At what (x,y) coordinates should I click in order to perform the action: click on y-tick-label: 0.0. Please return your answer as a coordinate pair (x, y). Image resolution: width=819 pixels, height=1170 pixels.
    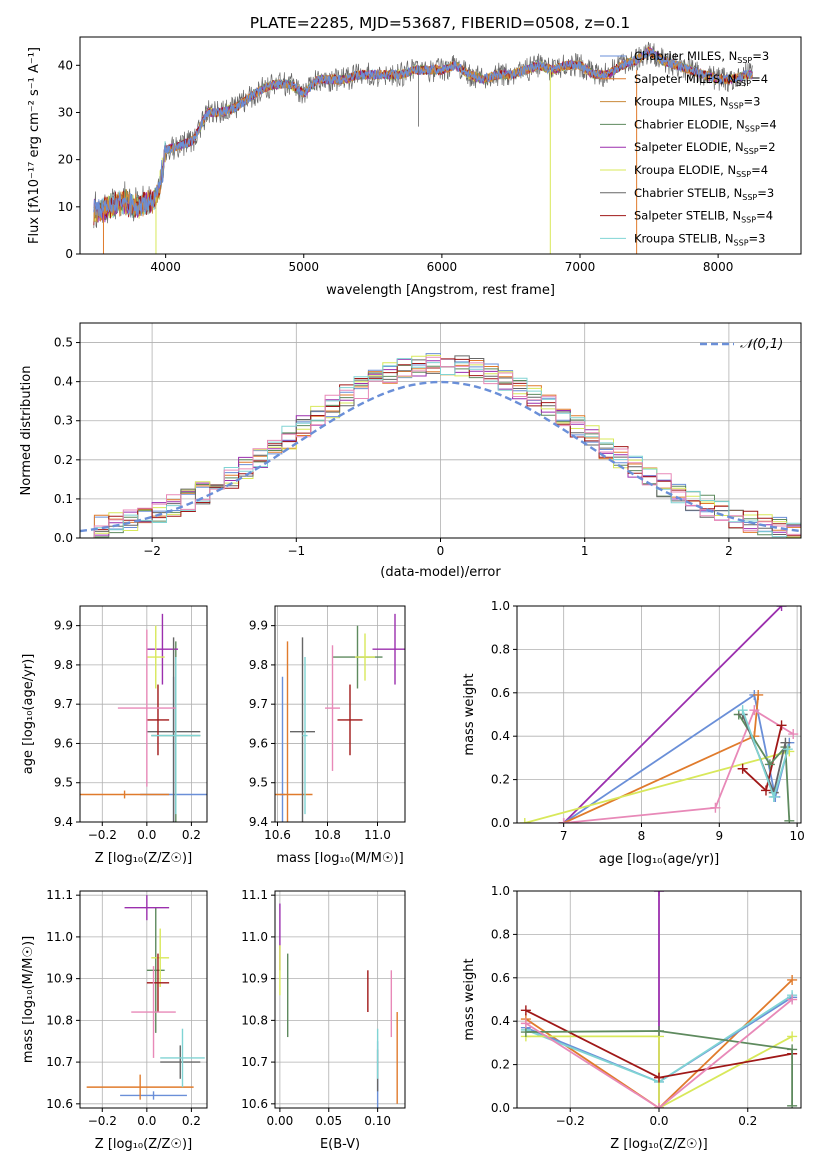
    Looking at the image, I should click on (500, 1108).